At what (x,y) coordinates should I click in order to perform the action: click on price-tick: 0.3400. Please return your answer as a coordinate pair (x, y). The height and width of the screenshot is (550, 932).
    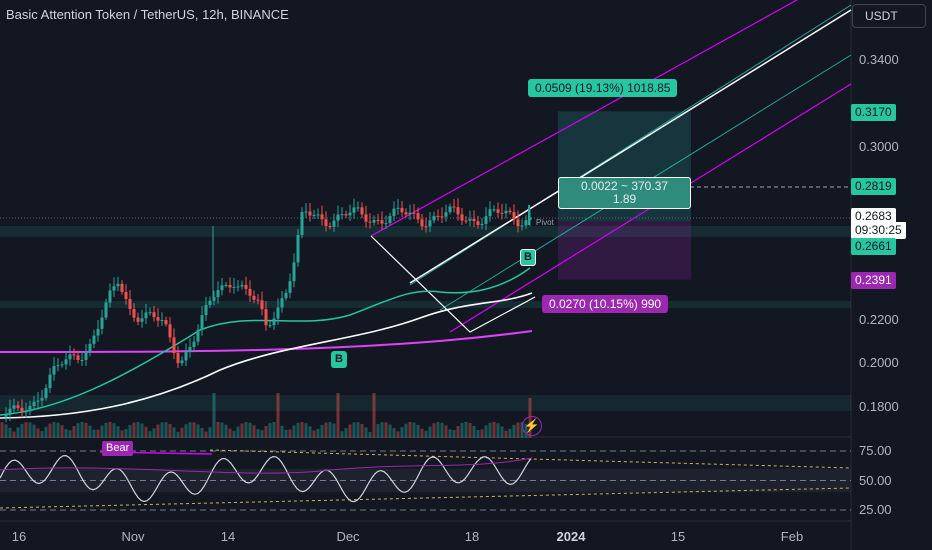
    Looking at the image, I should click on (879, 59).